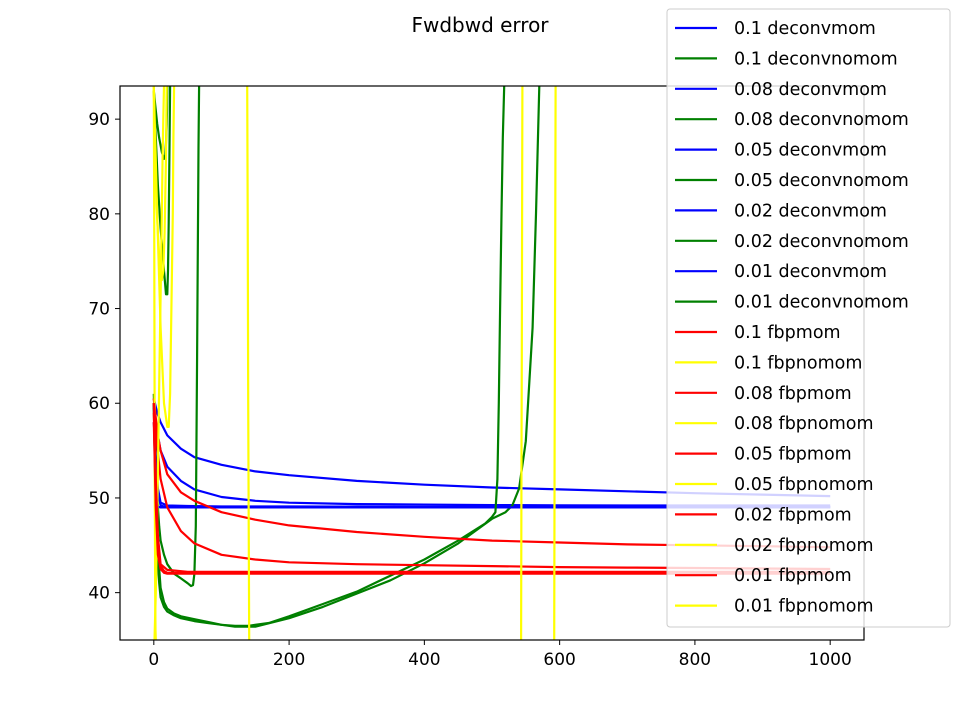  What do you see at coordinates (500, 655) in the screenshot?
I see `x-axis: 0 200 400 600 800 1000` at bounding box center [500, 655].